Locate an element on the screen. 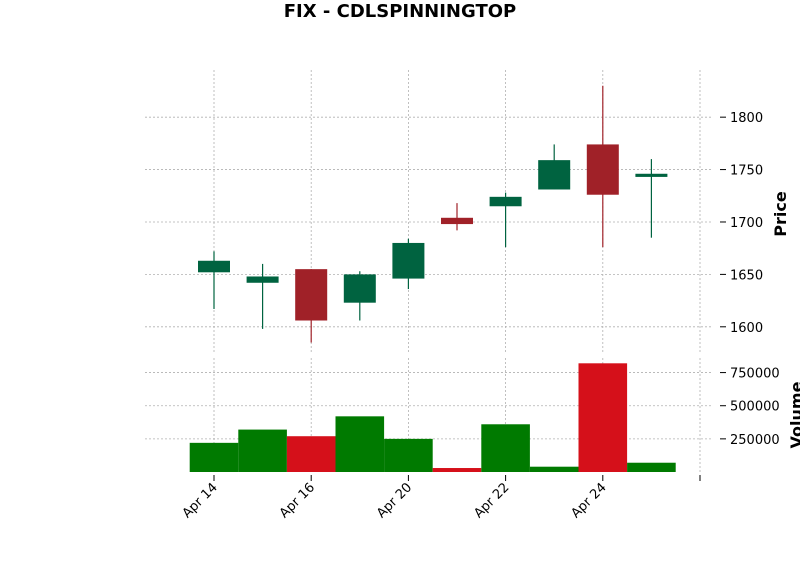  chart-title: FIX - CDLSPINNINGTOP is located at coordinates (400, 11).